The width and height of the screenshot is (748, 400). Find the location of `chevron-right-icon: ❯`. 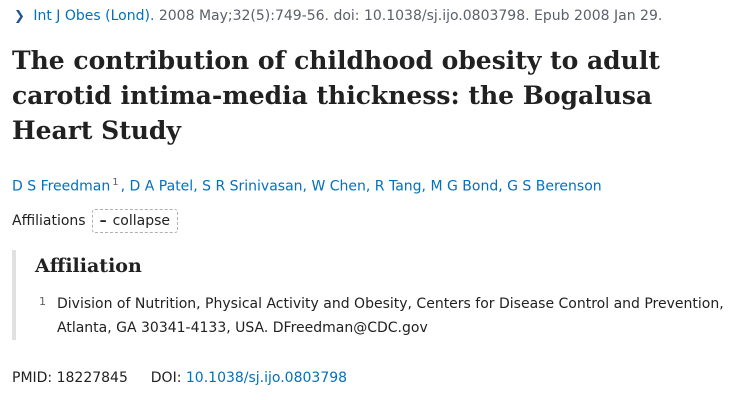

chevron-right-icon: ❯ is located at coordinates (19, 16).